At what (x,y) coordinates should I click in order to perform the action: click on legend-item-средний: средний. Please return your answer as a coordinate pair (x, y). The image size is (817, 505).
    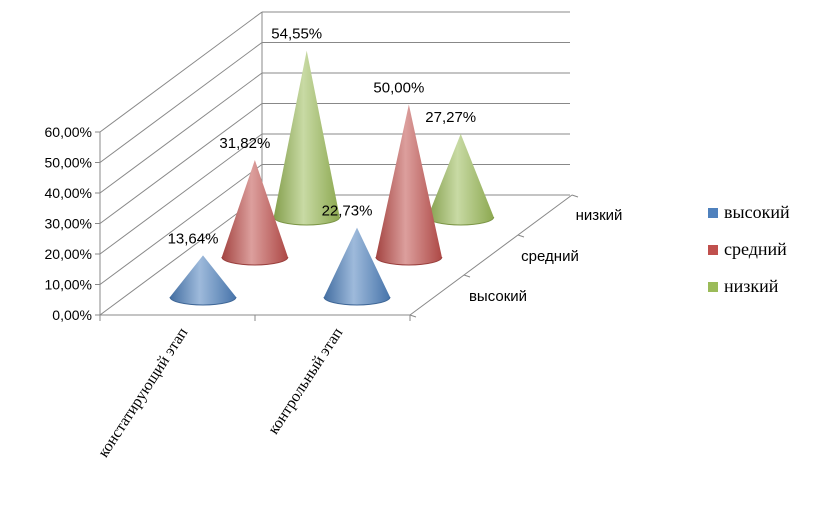
    Looking at the image, I should click on (747, 249).